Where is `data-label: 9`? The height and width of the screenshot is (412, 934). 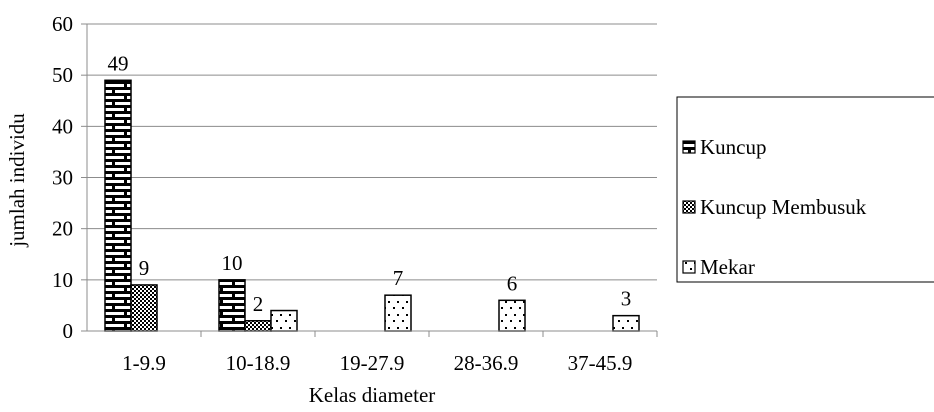 data-label: 9 is located at coordinates (144, 268).